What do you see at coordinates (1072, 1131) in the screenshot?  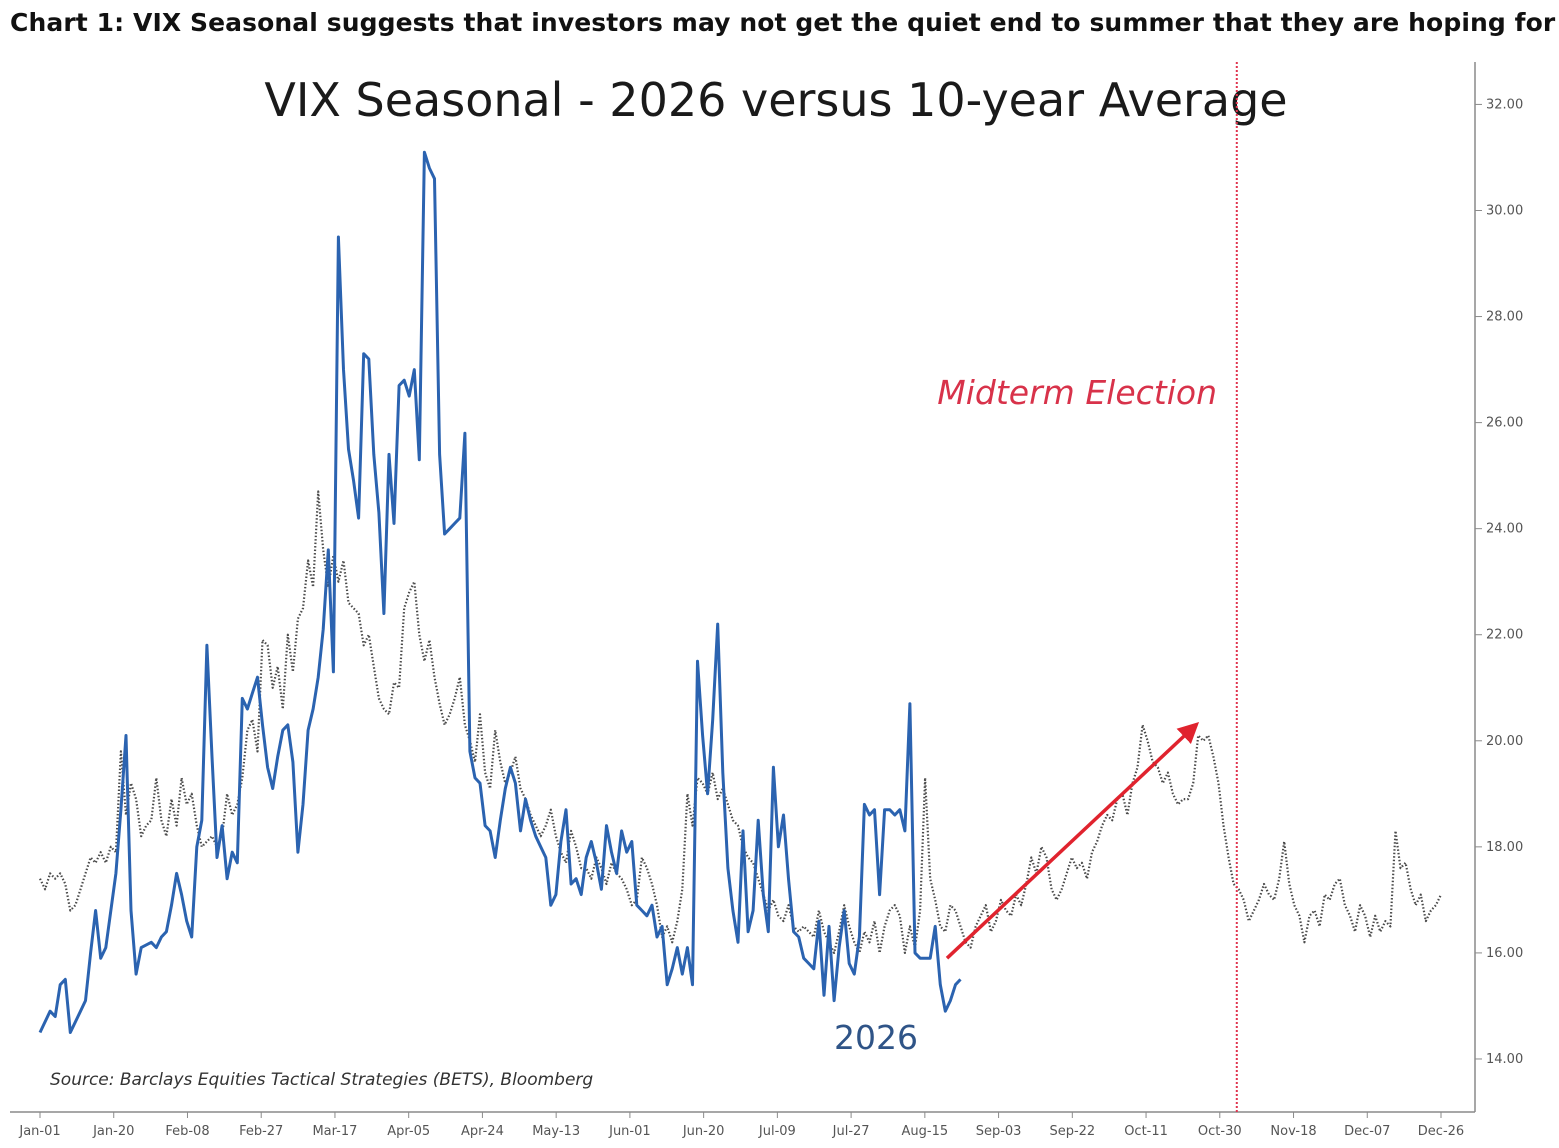 I see `x-tick-label: Sep-22` at bounding box center [1072, 1131].